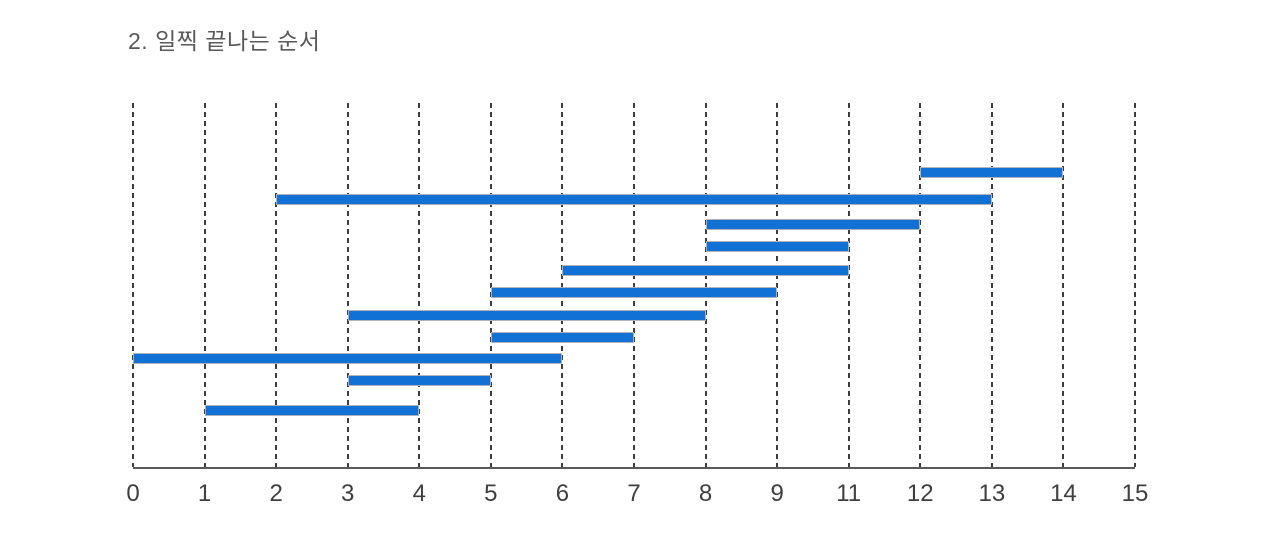 Image resolution: width=1280 pixels, height=544 pixels. Describe the element at coordinates (491, 493) in the screenshot. I see `x-tick-label: 5` at that location.